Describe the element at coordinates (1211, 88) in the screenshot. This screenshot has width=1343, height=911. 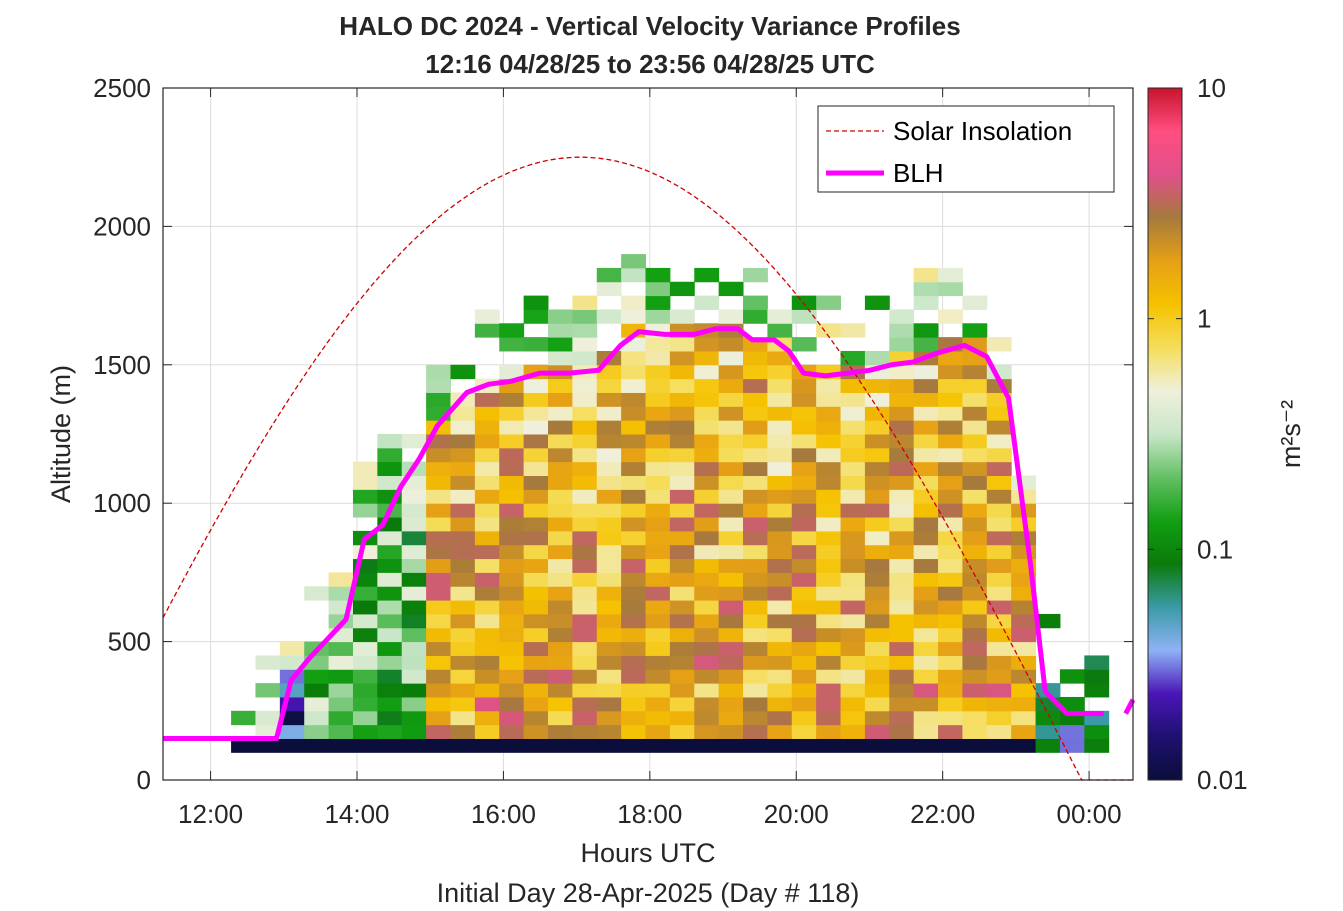
I see `colorbar-tick-label: 10` at that location.